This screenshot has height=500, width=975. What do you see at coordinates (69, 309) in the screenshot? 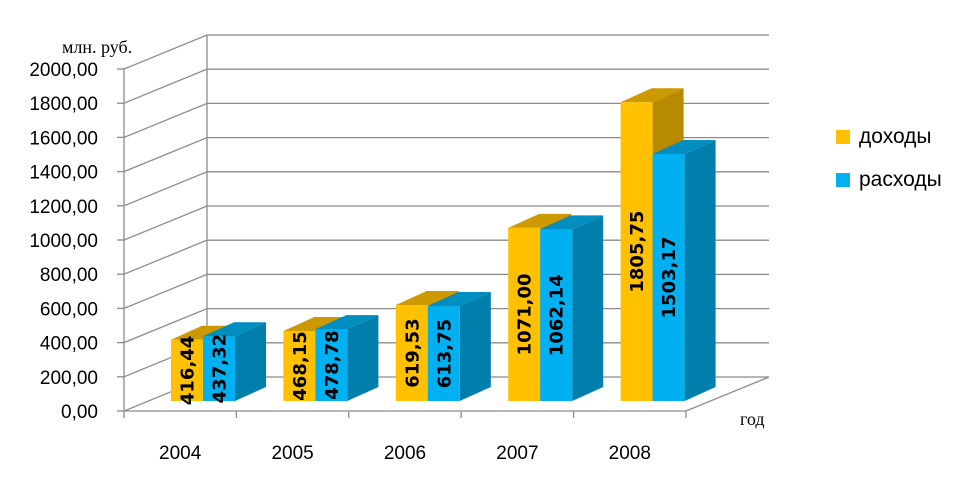
I see `y-tick-label: 600,00` at bounding box center [69, 309].